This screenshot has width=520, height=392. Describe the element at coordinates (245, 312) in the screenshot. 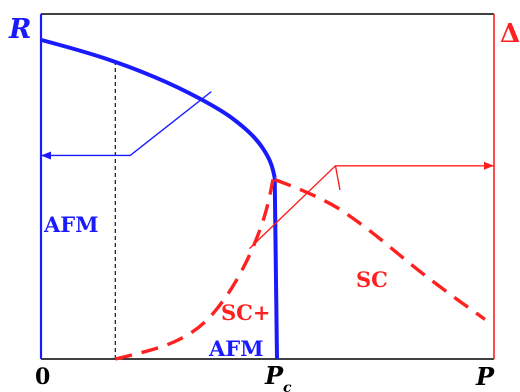

I see `sc-afm-region-label-1: SC+` at that location.